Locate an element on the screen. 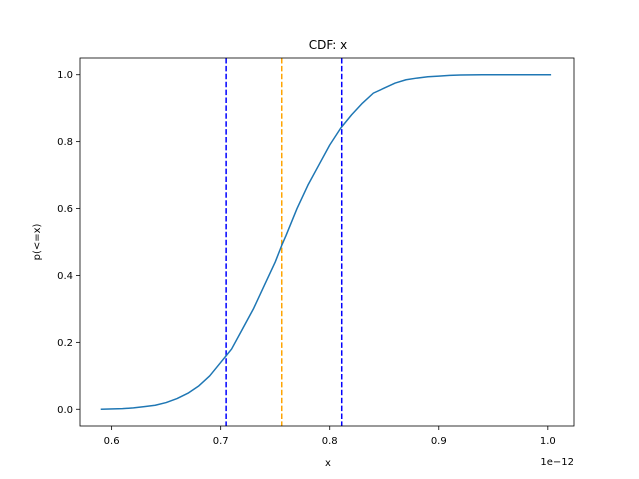 Image resolution: width=639 pixels, height=479 pixels. x-tick-label: 1.0 is located at coordinates (548, 441).